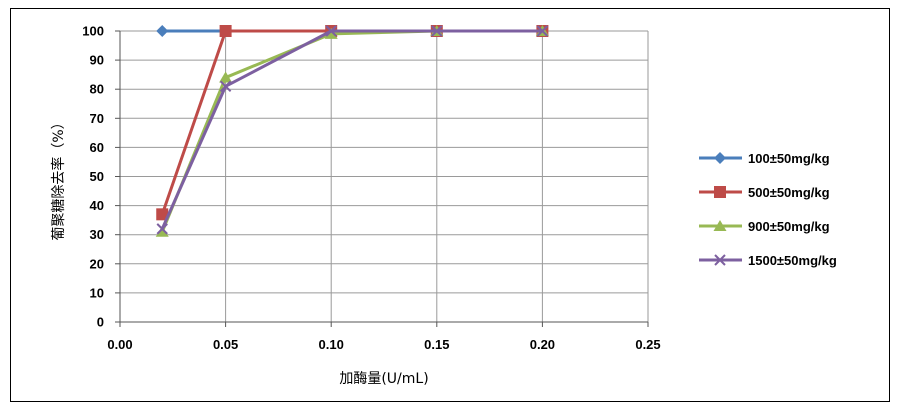  Describe the element at coordinates (97, 292) in the screenshot. I see `y-tick-label: 10` at that location.